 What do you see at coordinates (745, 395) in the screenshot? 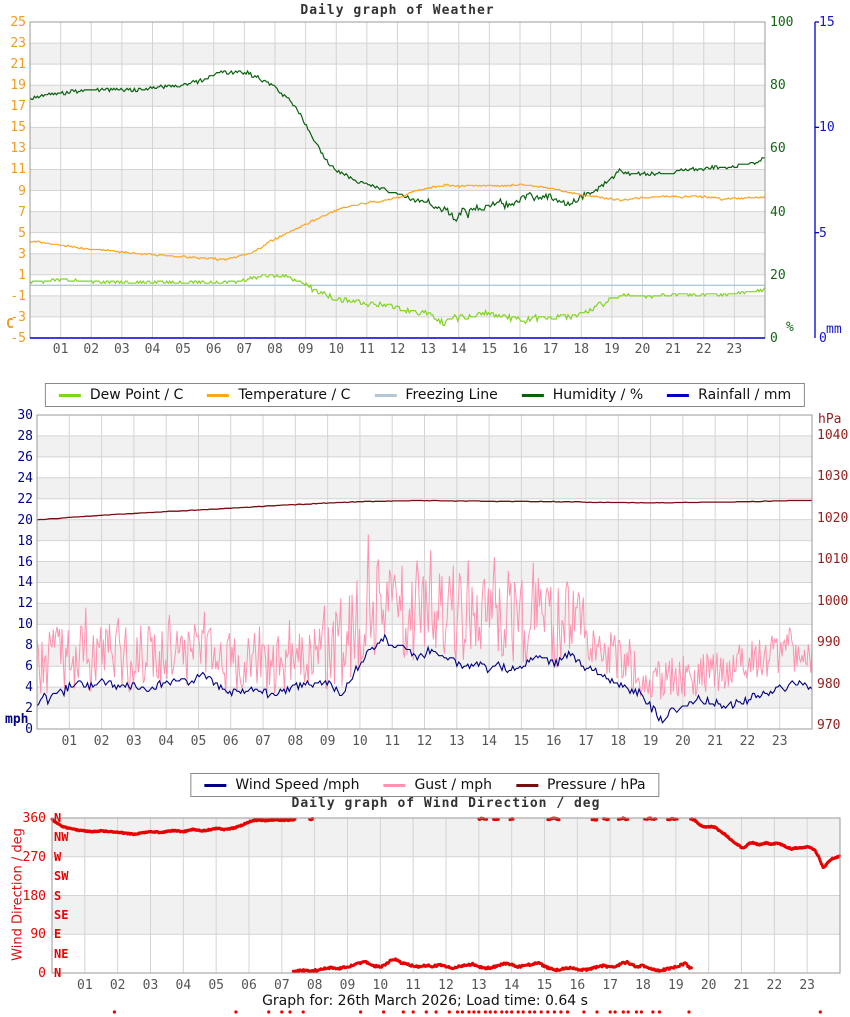
I see `legend-label: Rainfall / mm` at bounding box center [745, 395].